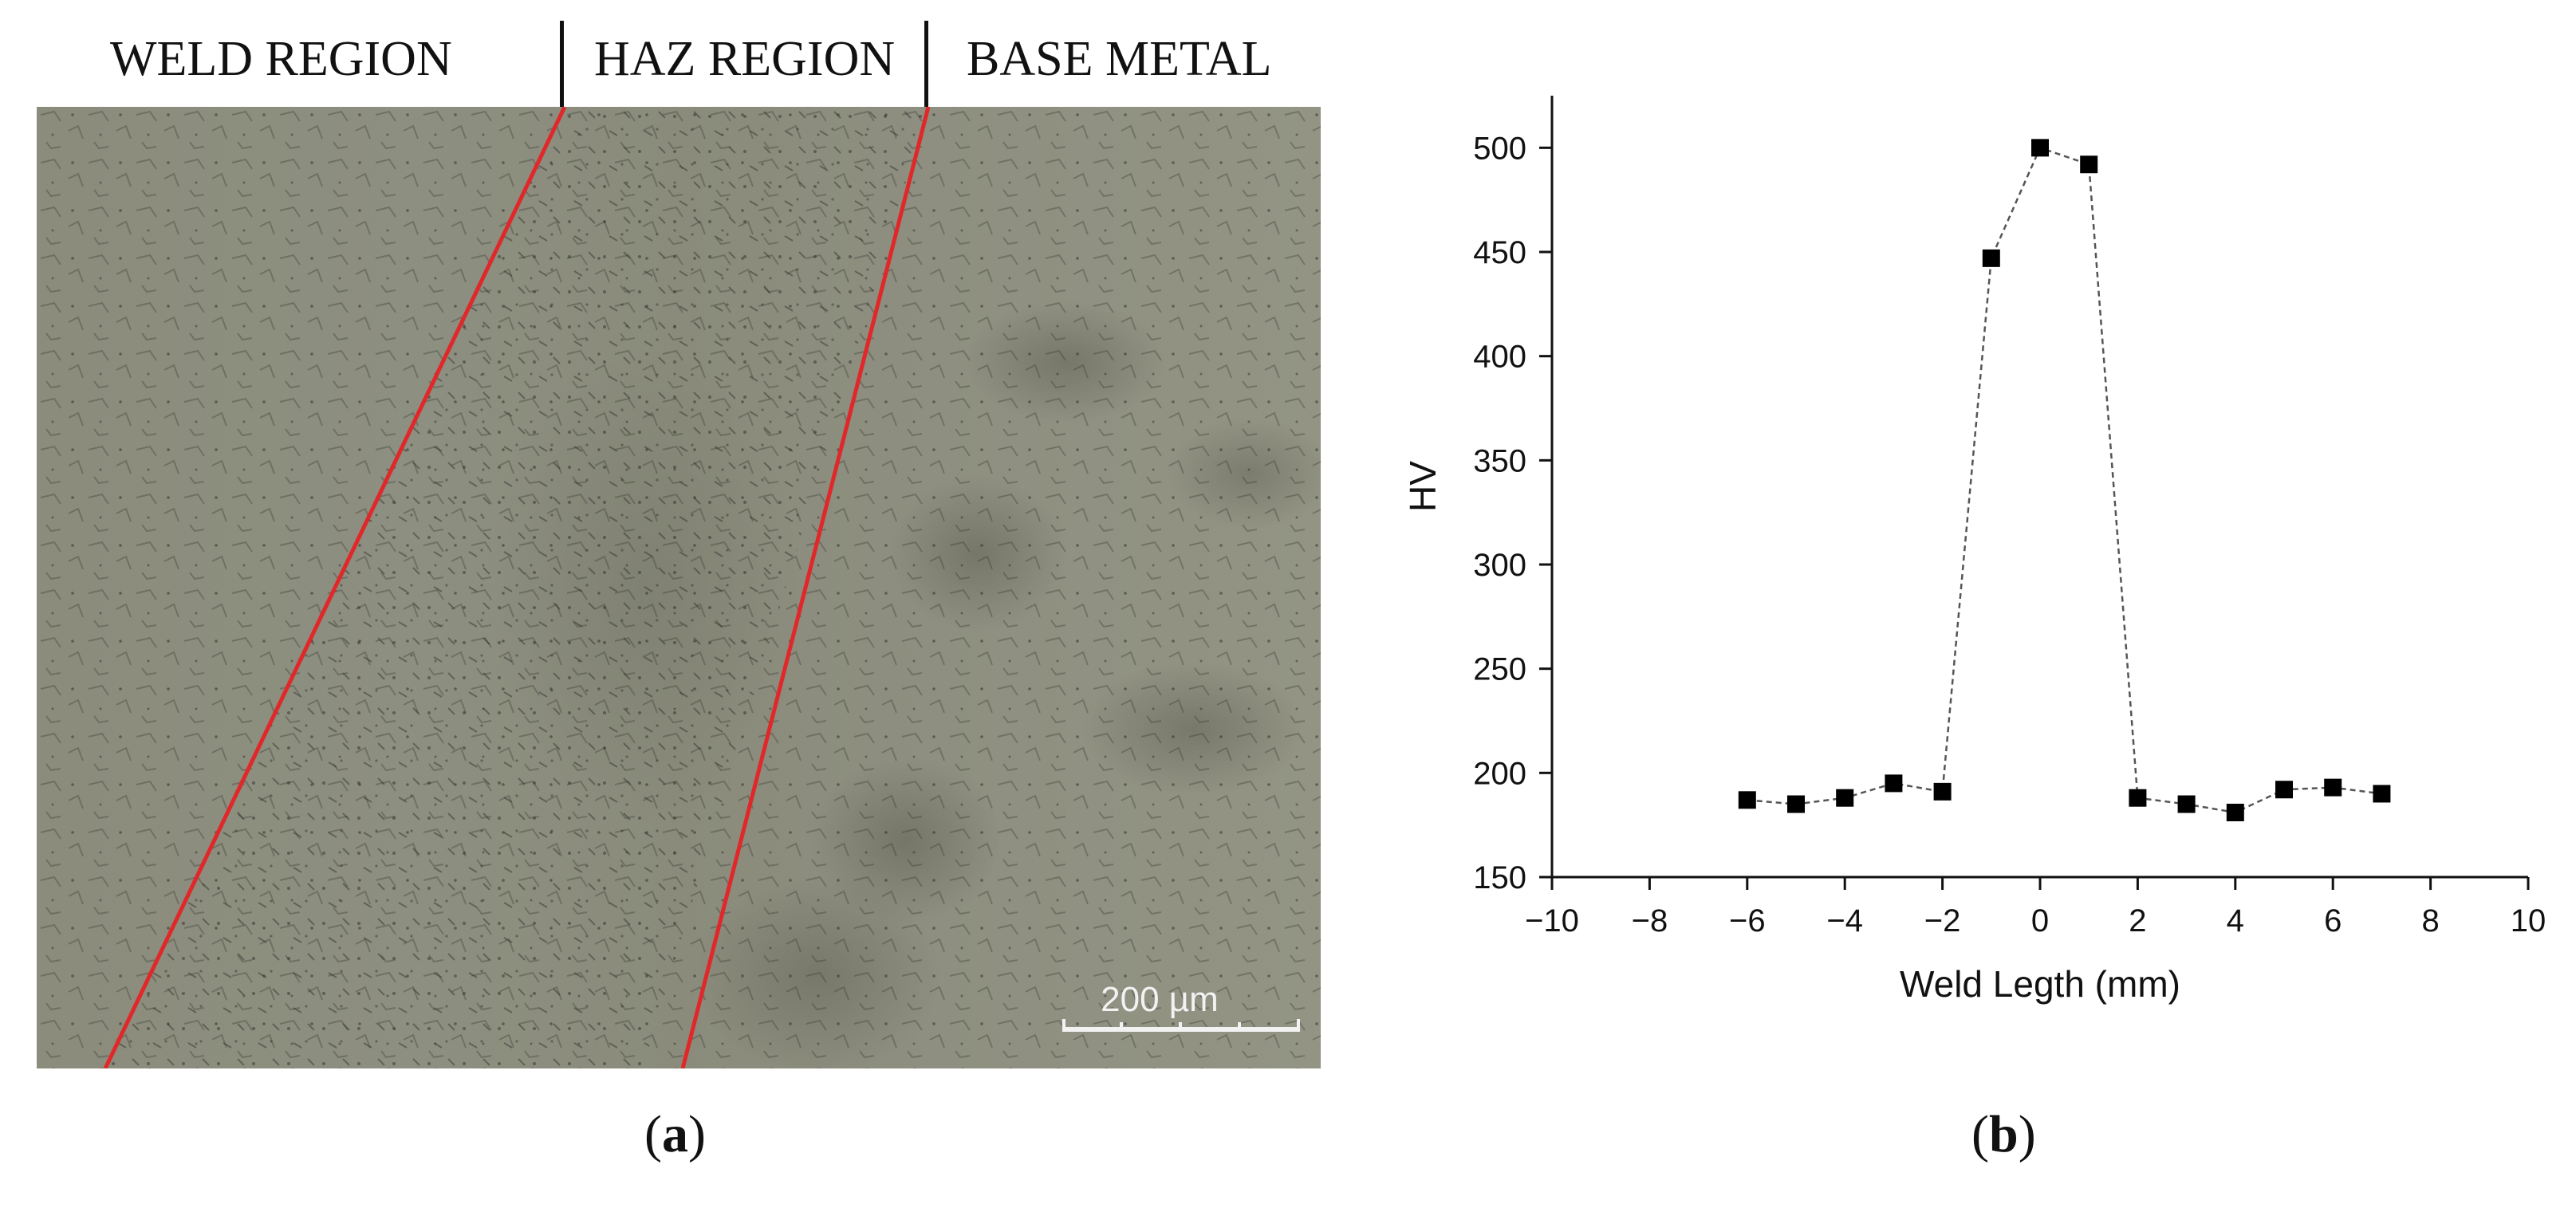 This screenshot has height=1208, width=2576. Describe the element at coordinates (1980, 1134) in the screenshot. I see `caption-b-open: (` at that location.